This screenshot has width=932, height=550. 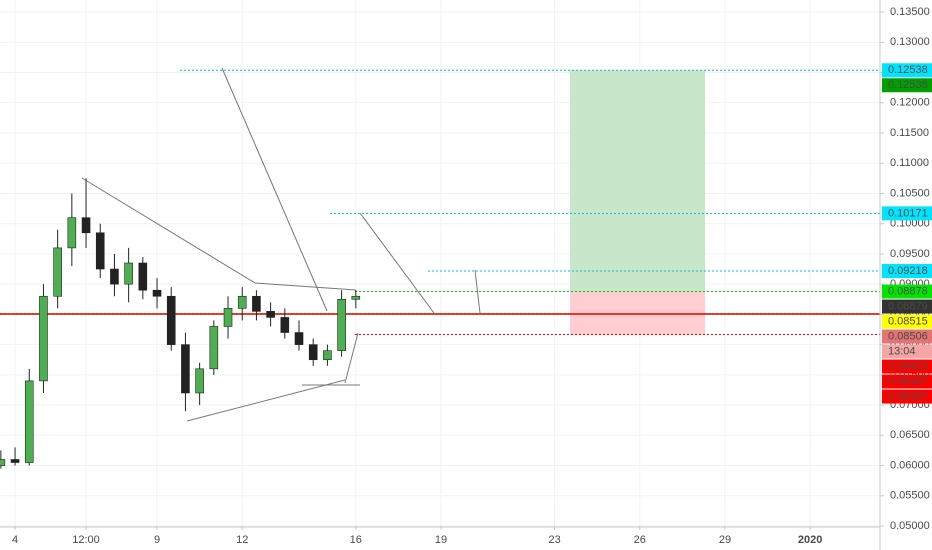 What do you see at coordinates (902, 351) in the screenshot?
I see `price-label: 13:04` at bounding box center [902, 351].